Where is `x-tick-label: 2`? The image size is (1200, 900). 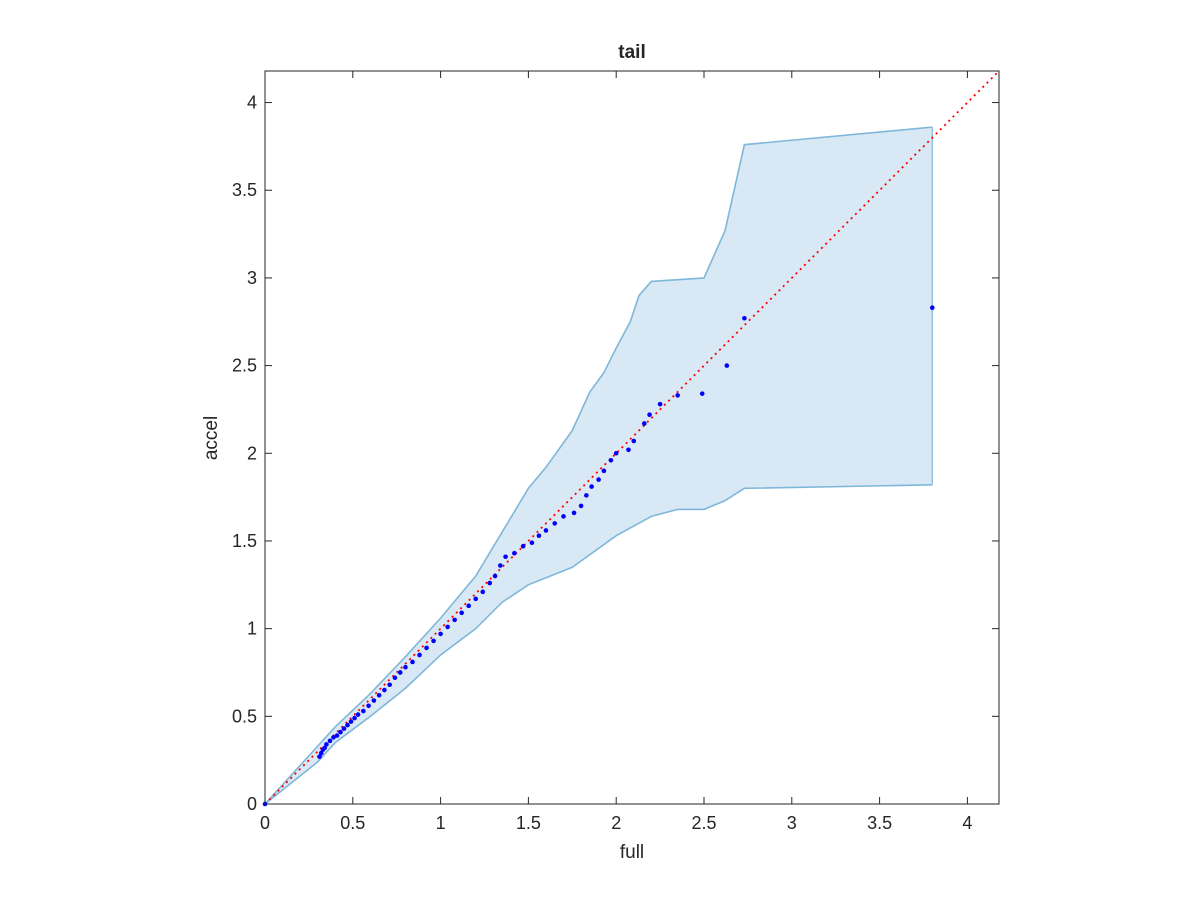 x-tick-label: 2 is located at coordinates (616, 823).